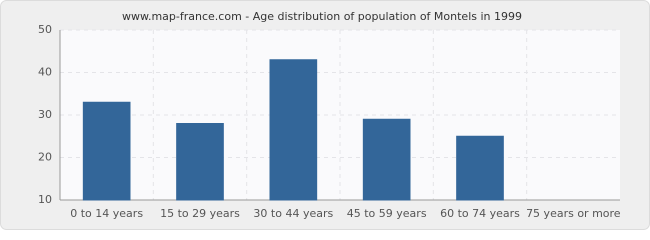 The height and width of the screenshot is (240, 650). I want to click on x-tick-label: 60 to 74 years, so click(480, 213).